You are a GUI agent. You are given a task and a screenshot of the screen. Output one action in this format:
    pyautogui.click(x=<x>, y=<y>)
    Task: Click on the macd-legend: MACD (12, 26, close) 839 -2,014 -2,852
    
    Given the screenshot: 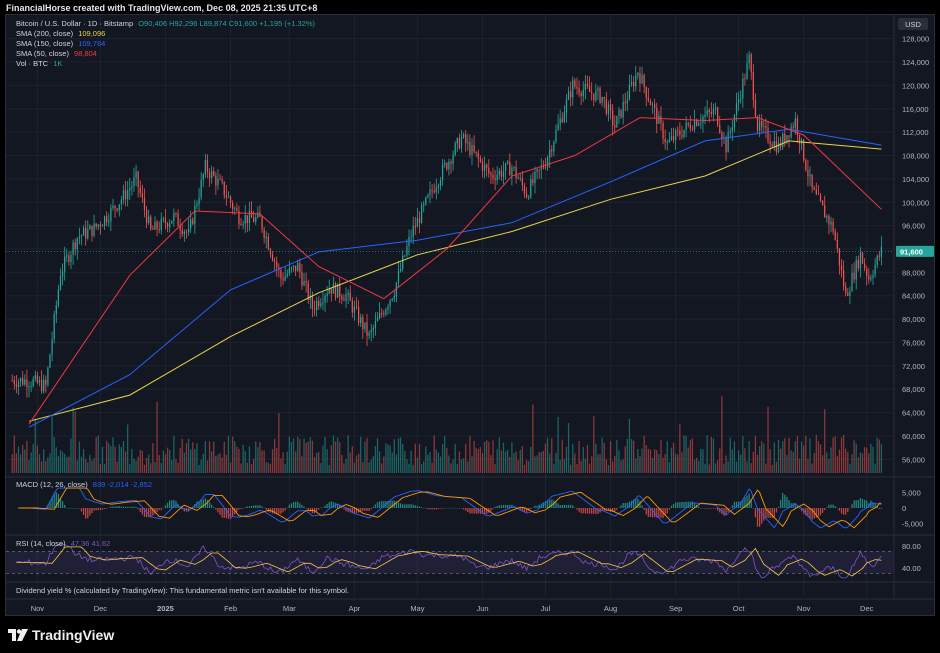 What is the action you would take?
    pyautogui.click(x=85, y=485)
    